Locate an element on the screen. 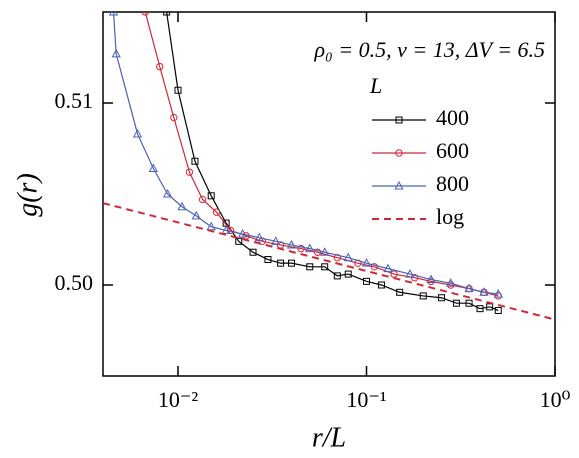 The image size is (579, 458). x-axis-label: r/L is located at coordinates (329, 437).